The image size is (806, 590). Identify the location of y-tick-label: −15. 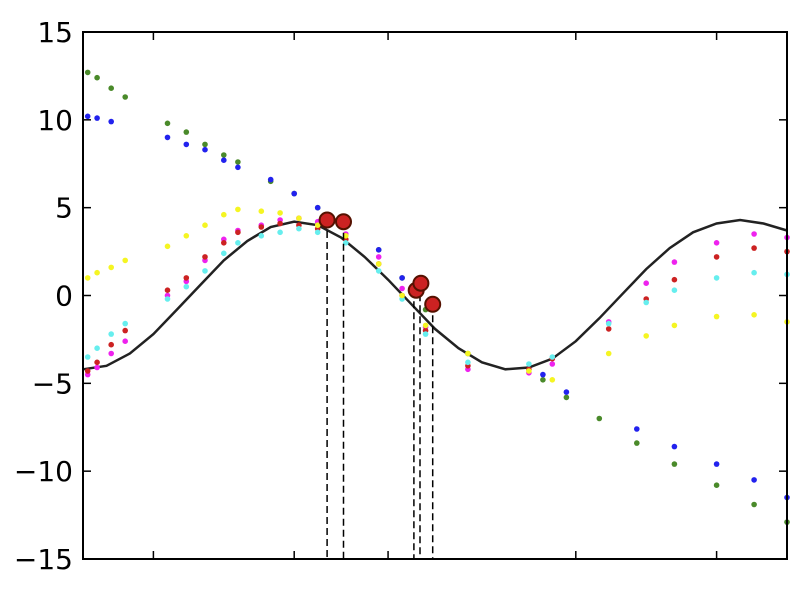
(43, 559).